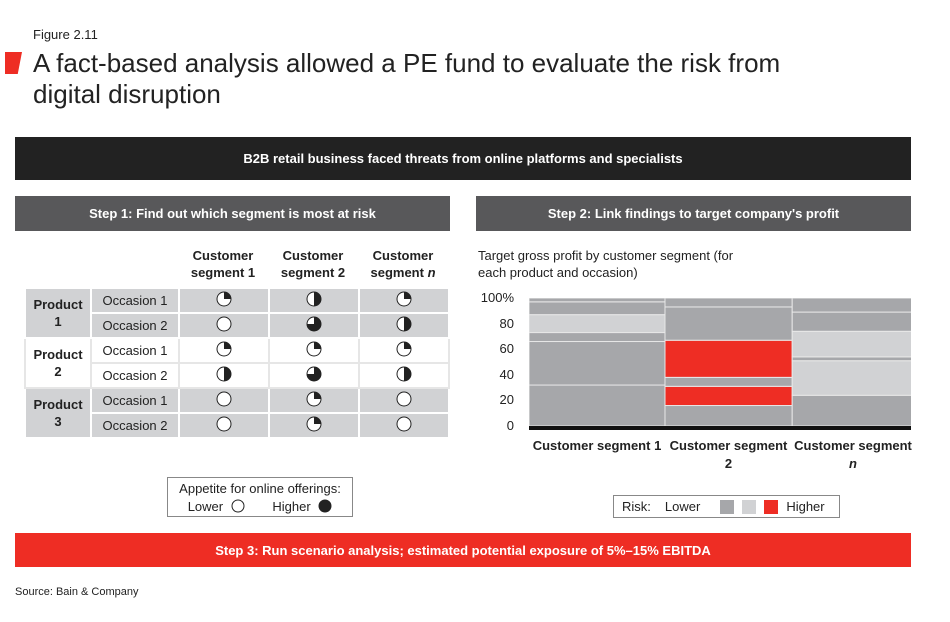 This screenshot has width=950, height=622. Describe the element at coordinates (497, 297) in the screenshot. I see `y-tick-label: 100%` at that location.